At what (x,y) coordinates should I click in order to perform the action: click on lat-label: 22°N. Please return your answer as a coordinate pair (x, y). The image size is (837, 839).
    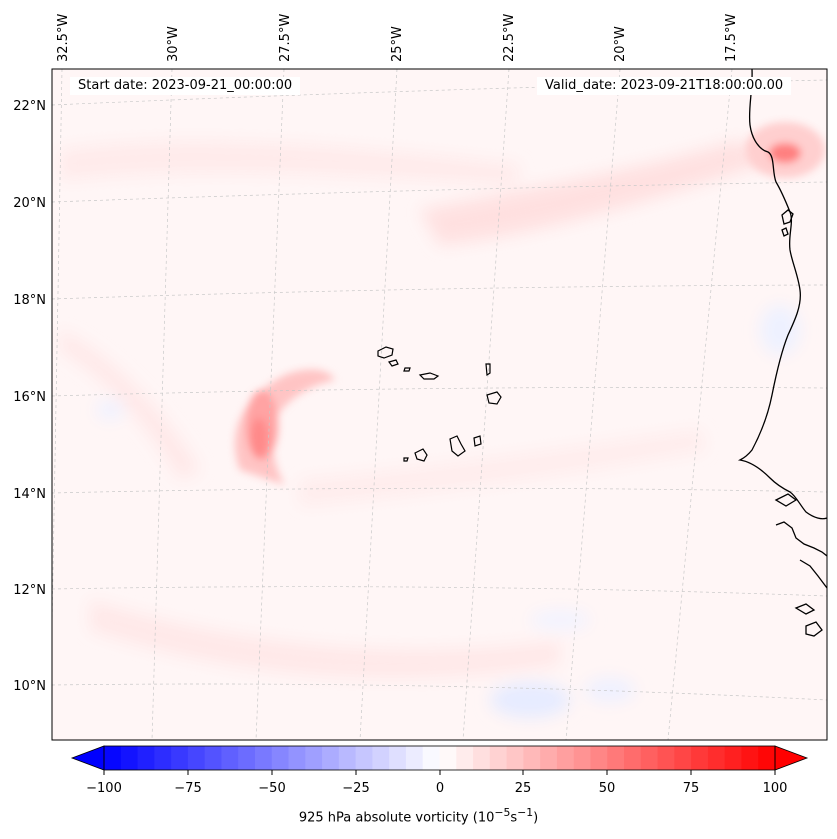
    Looking at the image, I should click on (29, 106).